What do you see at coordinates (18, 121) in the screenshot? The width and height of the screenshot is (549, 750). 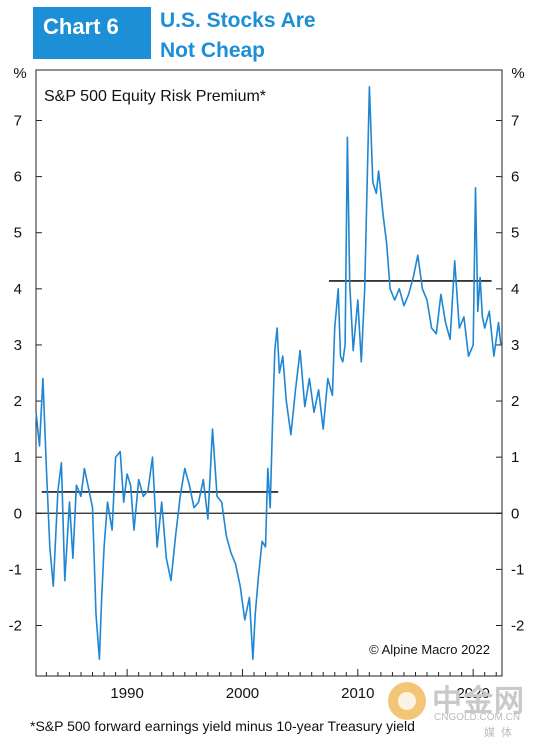 I see `y-tick-label-left: 7` at bounding box center [18, 121].